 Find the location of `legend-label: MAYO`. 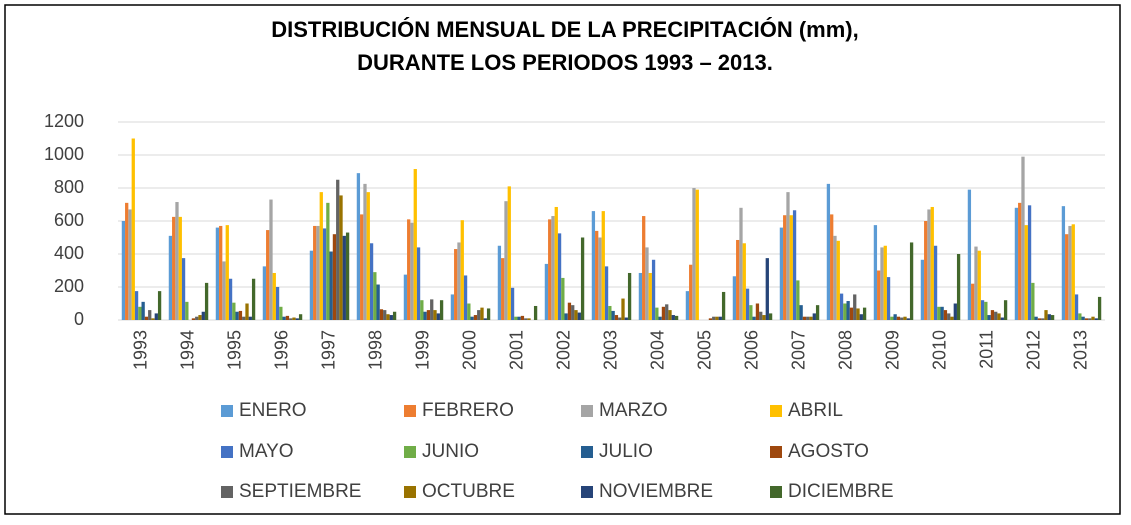

legend-label: MAYO is located at coordinates (266, 451).